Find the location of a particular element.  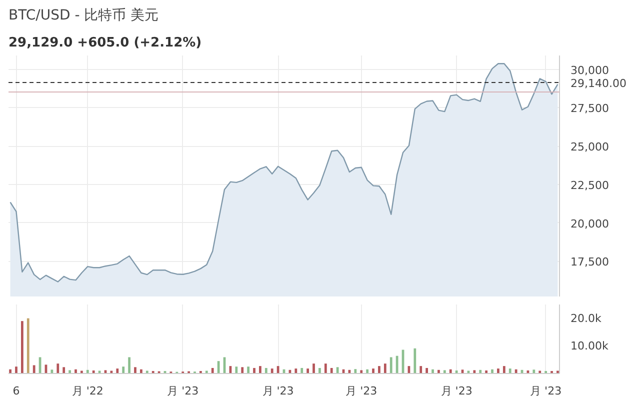

y-tick-label: 22,500 is located at coordinates (589, 185).